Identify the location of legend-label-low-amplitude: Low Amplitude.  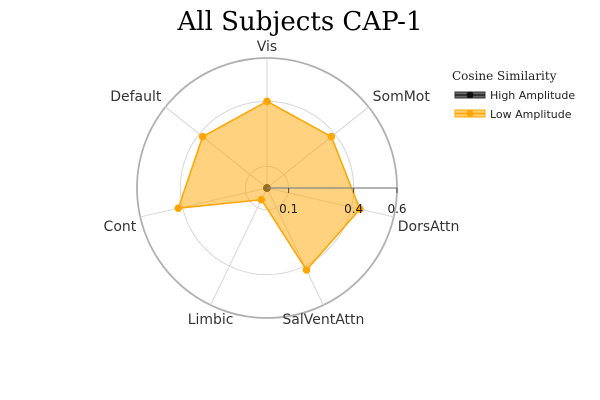
(531, 114).